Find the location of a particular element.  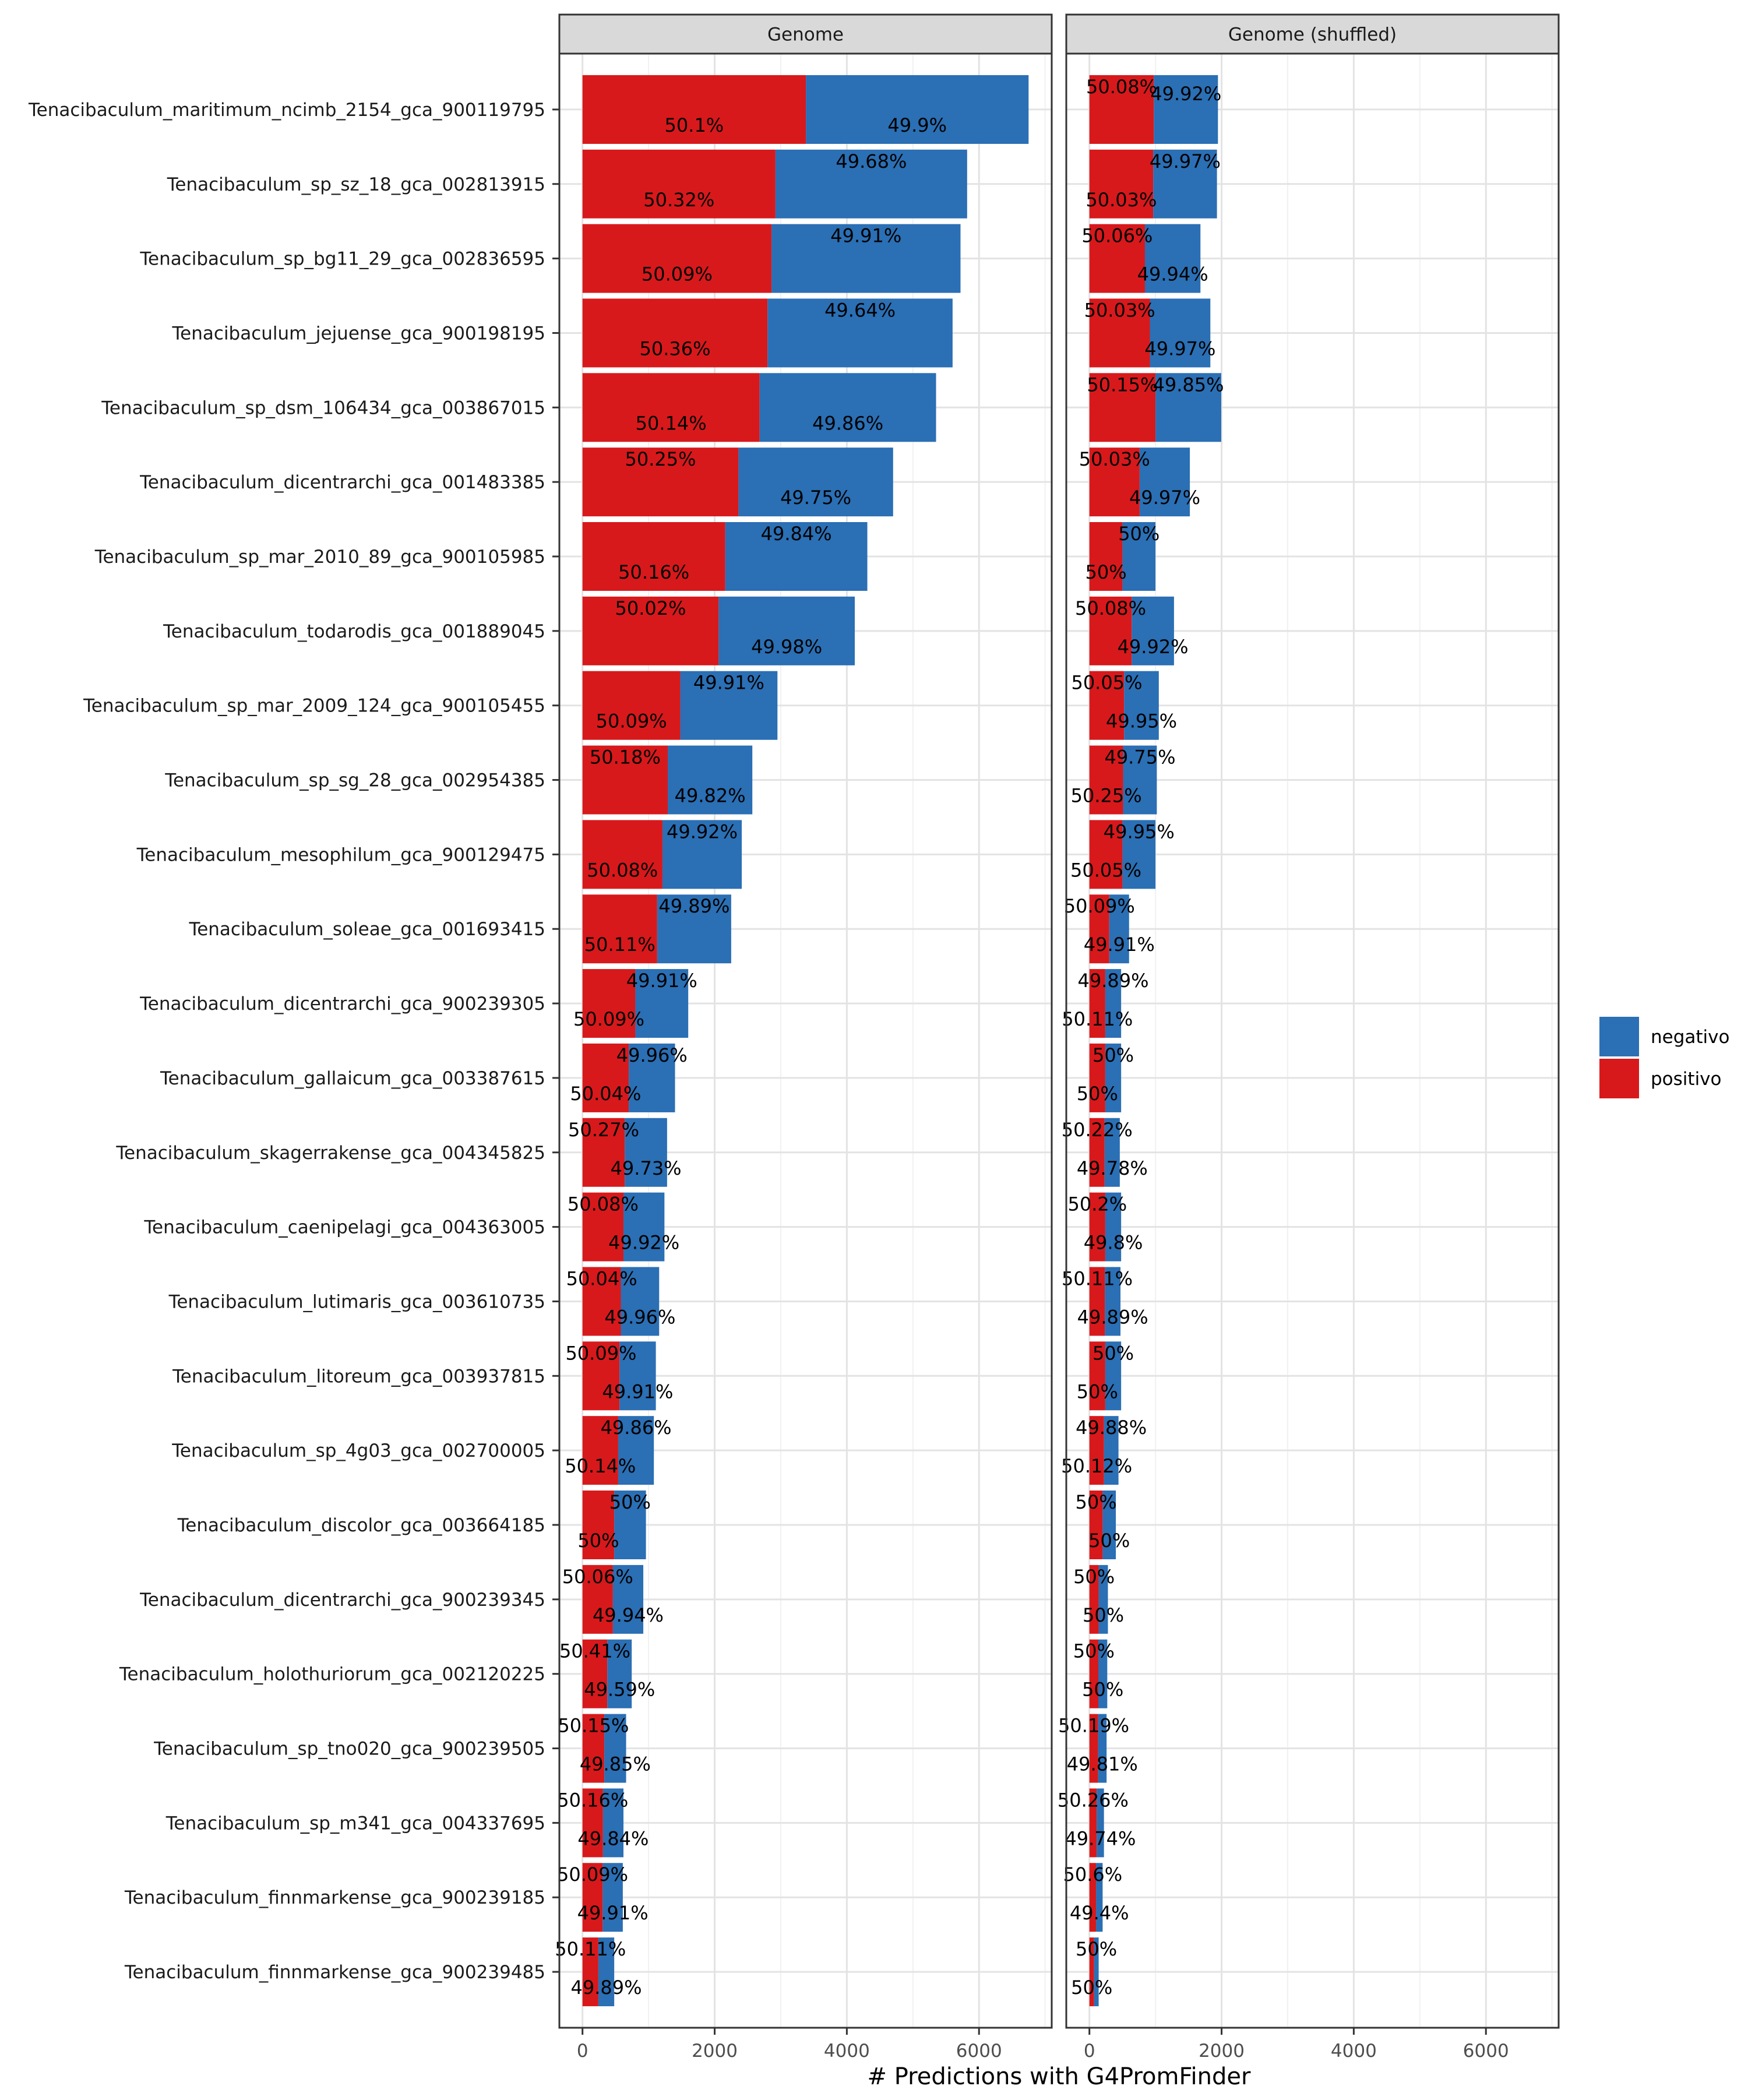

data-label-positivo: 50.27% is located at coordinates (603, 1130).